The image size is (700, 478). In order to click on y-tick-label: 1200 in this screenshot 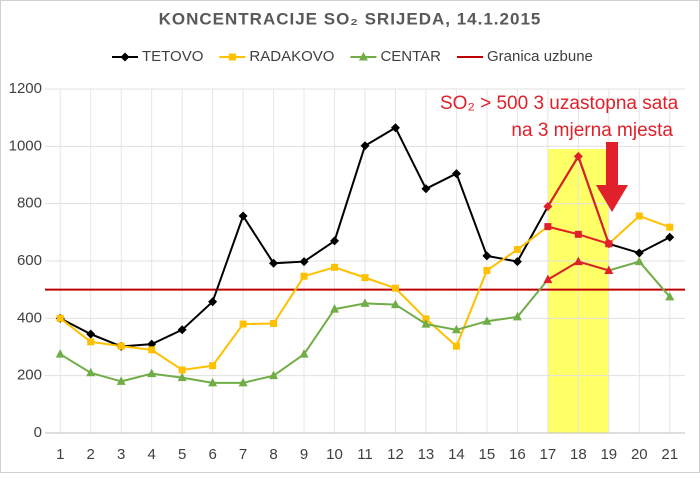, I will do `click(25, 88)`.